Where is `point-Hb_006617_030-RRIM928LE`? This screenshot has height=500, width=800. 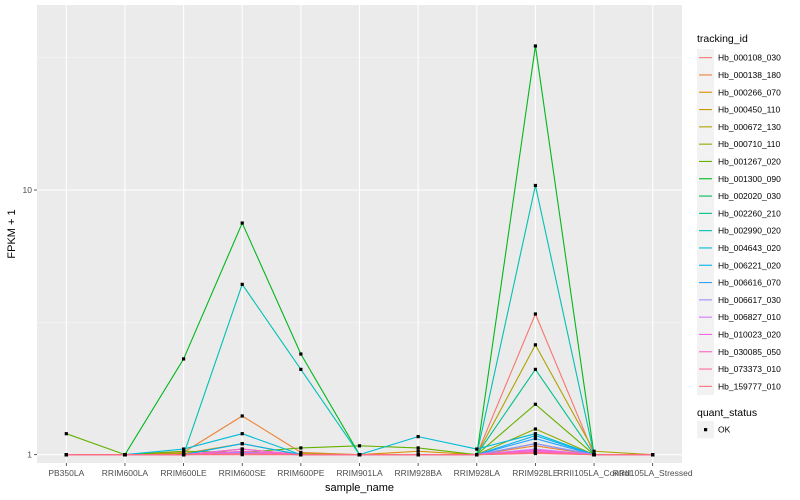 point-Hb_006617_030-RRIM928LE is located at coordinates (535, 444).